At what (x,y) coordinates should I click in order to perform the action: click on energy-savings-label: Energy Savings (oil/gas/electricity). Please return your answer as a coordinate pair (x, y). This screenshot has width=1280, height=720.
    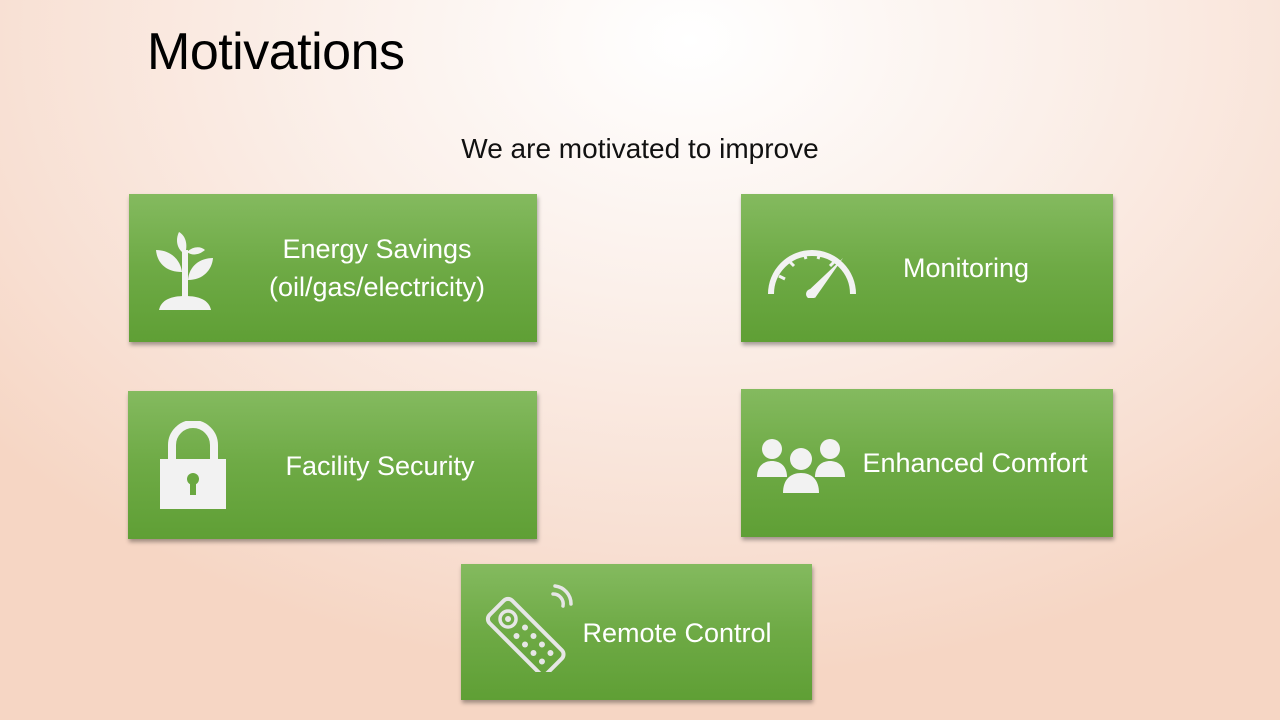
    Looking at the image, I should click on (377, 268).